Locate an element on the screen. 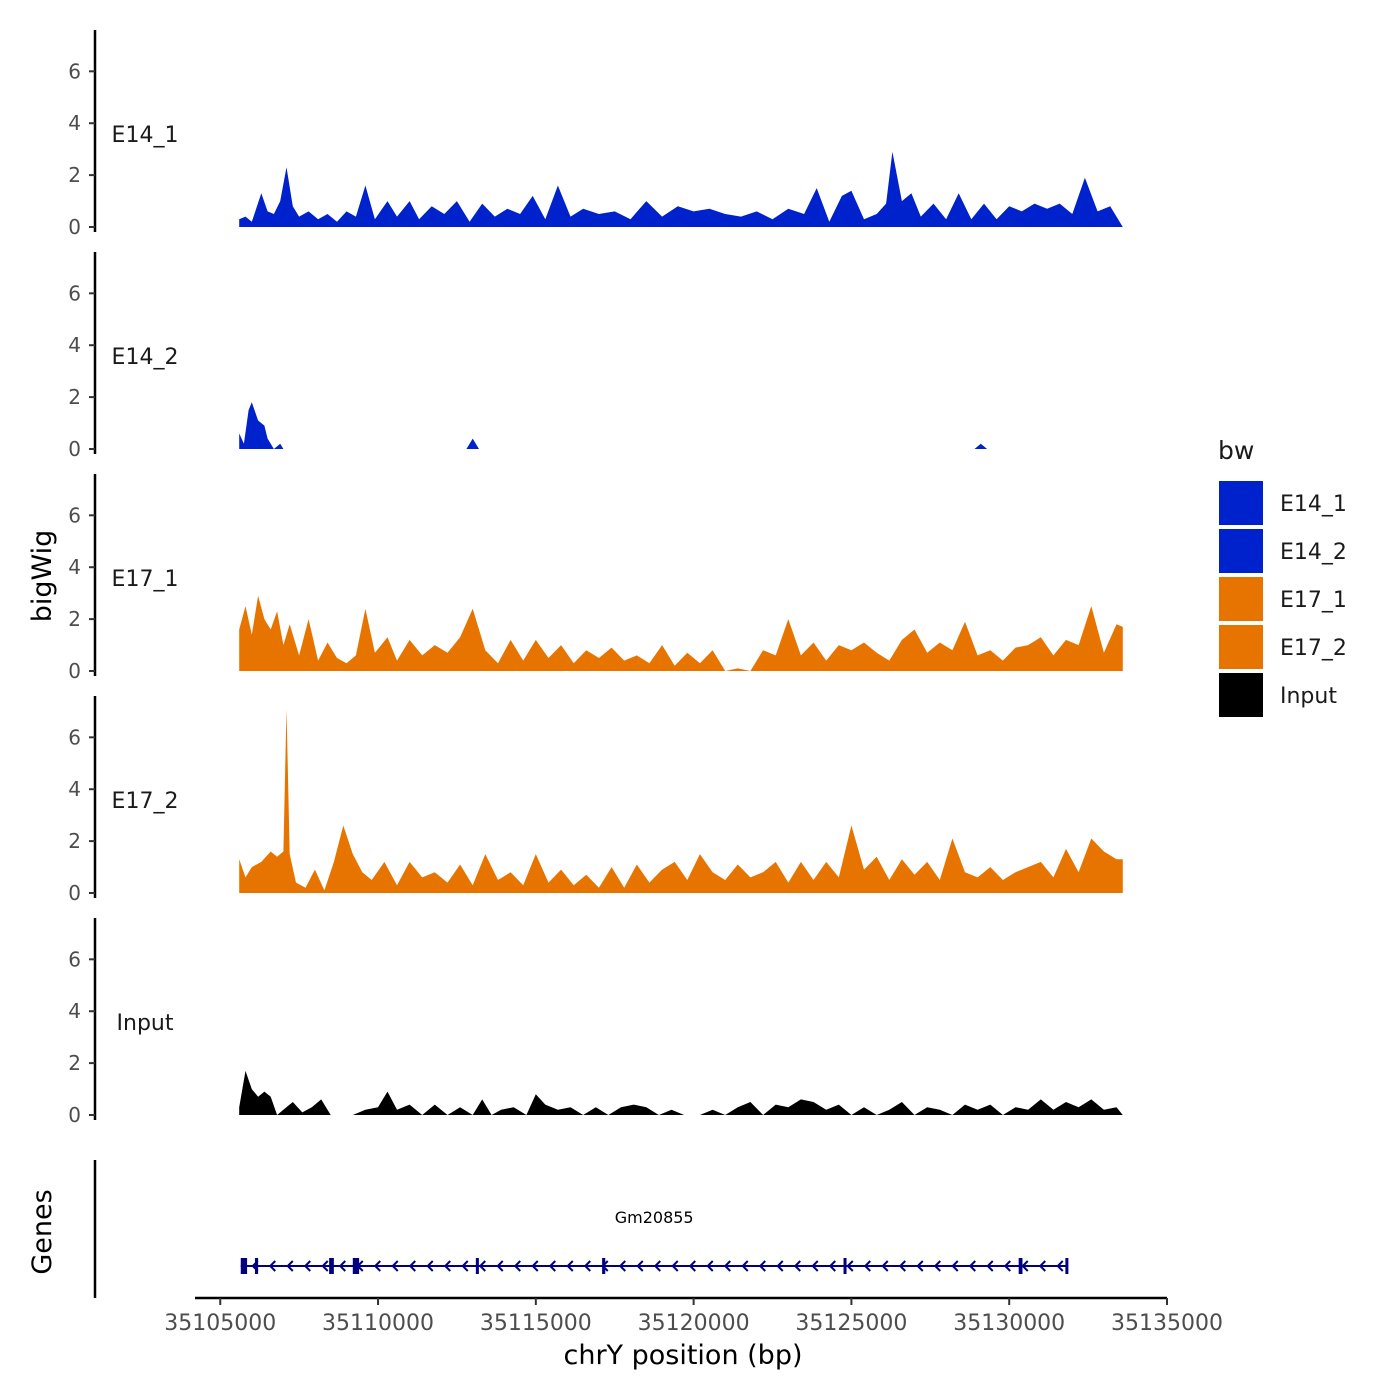 Image resolution: width=1400 pixels, height=1400 pixels. x-tick-label: 35130000 is located at coordinates (1009, 1323).